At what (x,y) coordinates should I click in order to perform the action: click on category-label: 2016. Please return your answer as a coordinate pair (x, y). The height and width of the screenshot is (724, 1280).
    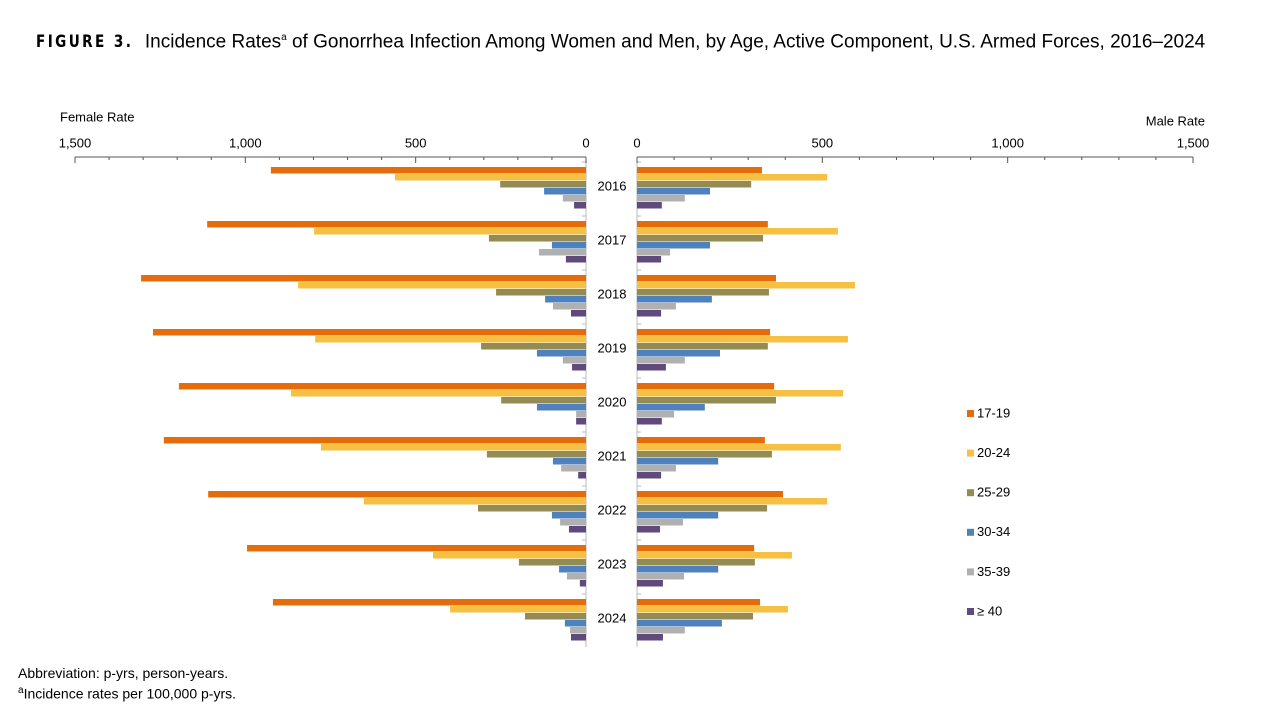
    Looking at the image, I should click on (612, 185).